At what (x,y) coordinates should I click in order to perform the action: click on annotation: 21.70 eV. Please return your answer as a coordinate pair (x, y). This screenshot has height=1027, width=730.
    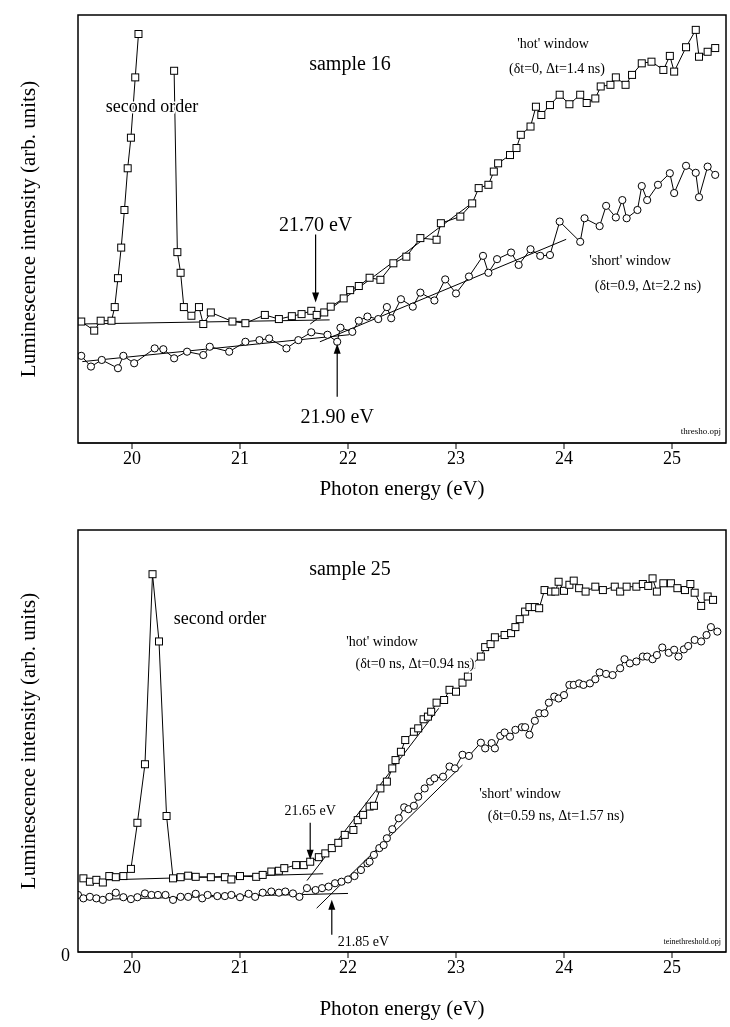
    Looking at the image, I should click on (315, 224).